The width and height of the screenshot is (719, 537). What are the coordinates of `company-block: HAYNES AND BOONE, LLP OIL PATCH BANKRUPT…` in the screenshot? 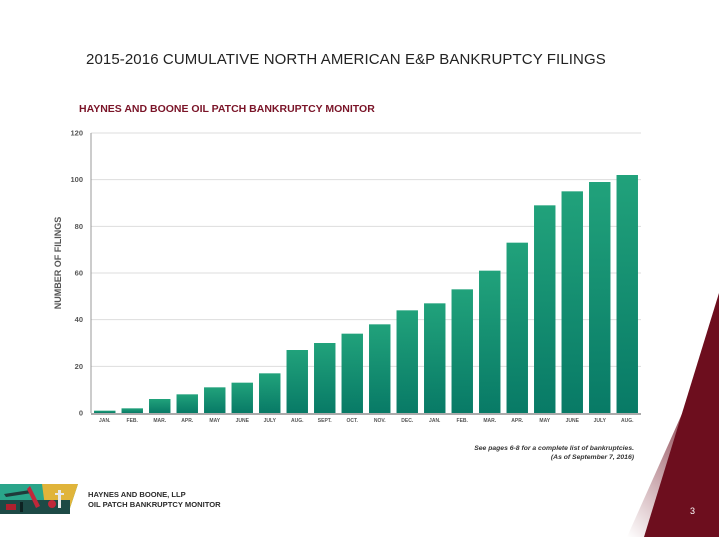 It's located at (154, 499).